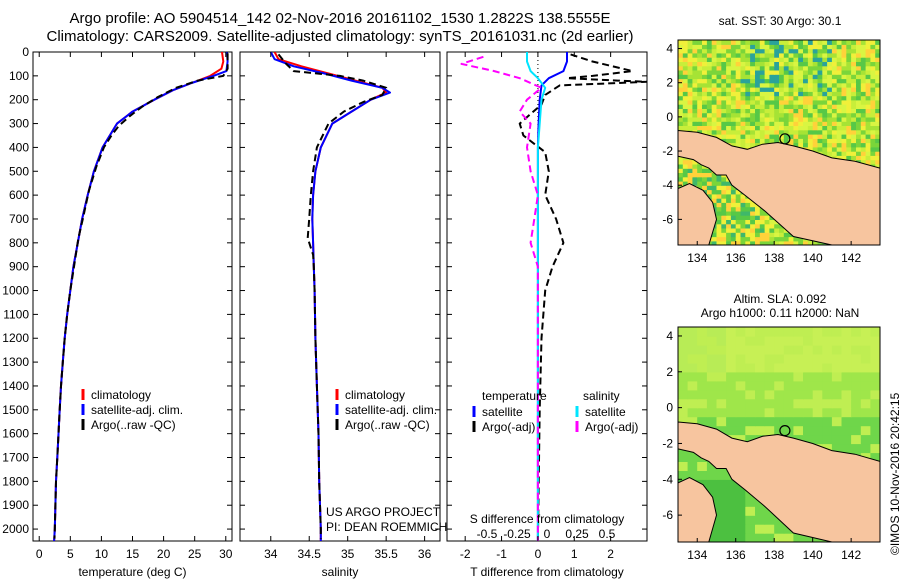 Image resolution: width=900 pixels, height=580 pixels. I want to click on sst-map-title: sat. SST: 30 Argo: 30.1, so click(780, 21).